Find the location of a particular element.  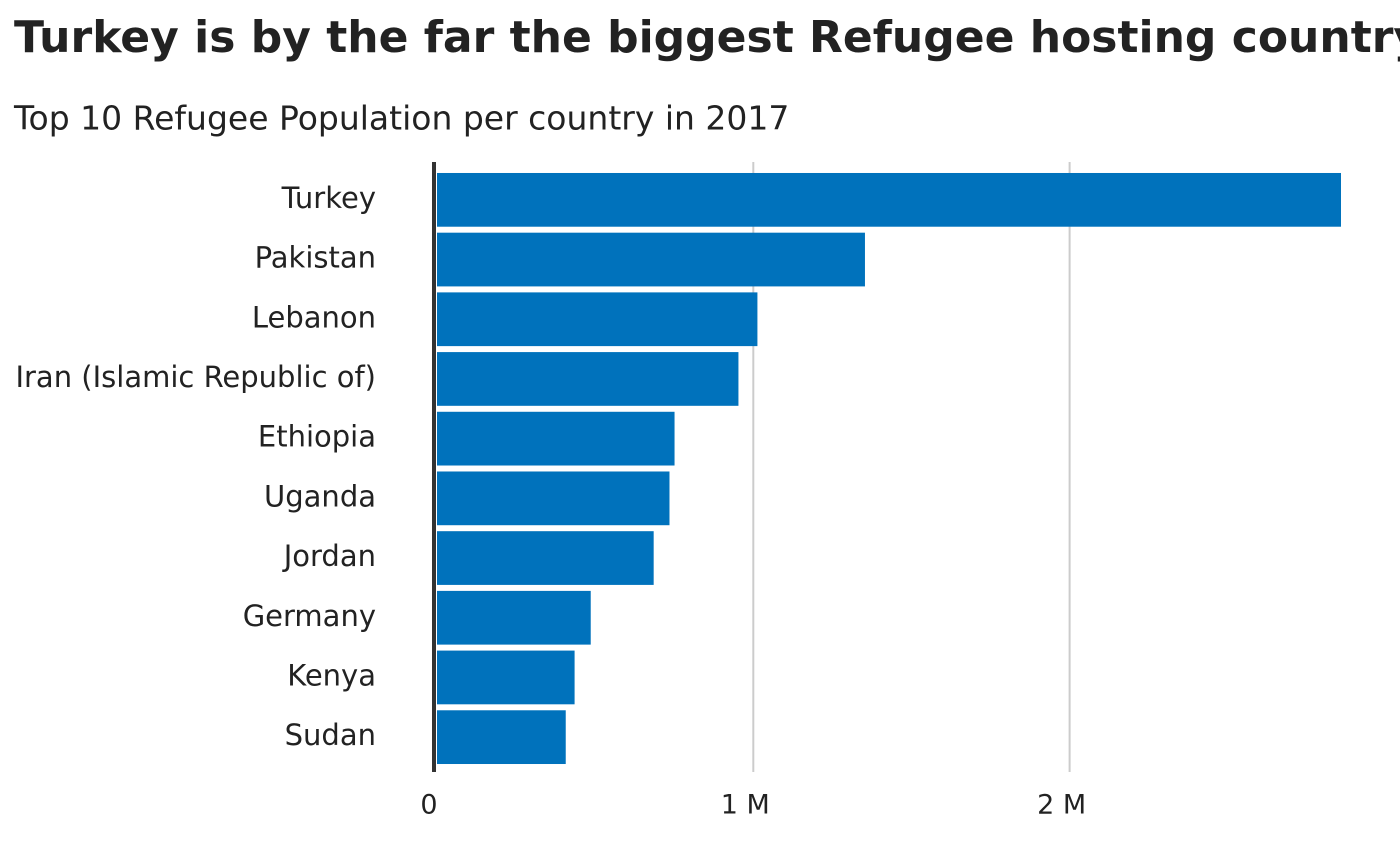

y-tick-label: Ethiopia is located at coordinates (317, 437).